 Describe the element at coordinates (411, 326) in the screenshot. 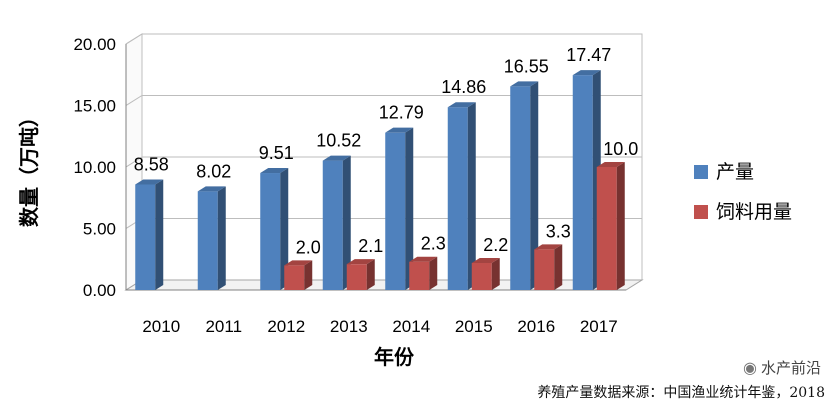

I see `x-tick-label: 2014` at that location.